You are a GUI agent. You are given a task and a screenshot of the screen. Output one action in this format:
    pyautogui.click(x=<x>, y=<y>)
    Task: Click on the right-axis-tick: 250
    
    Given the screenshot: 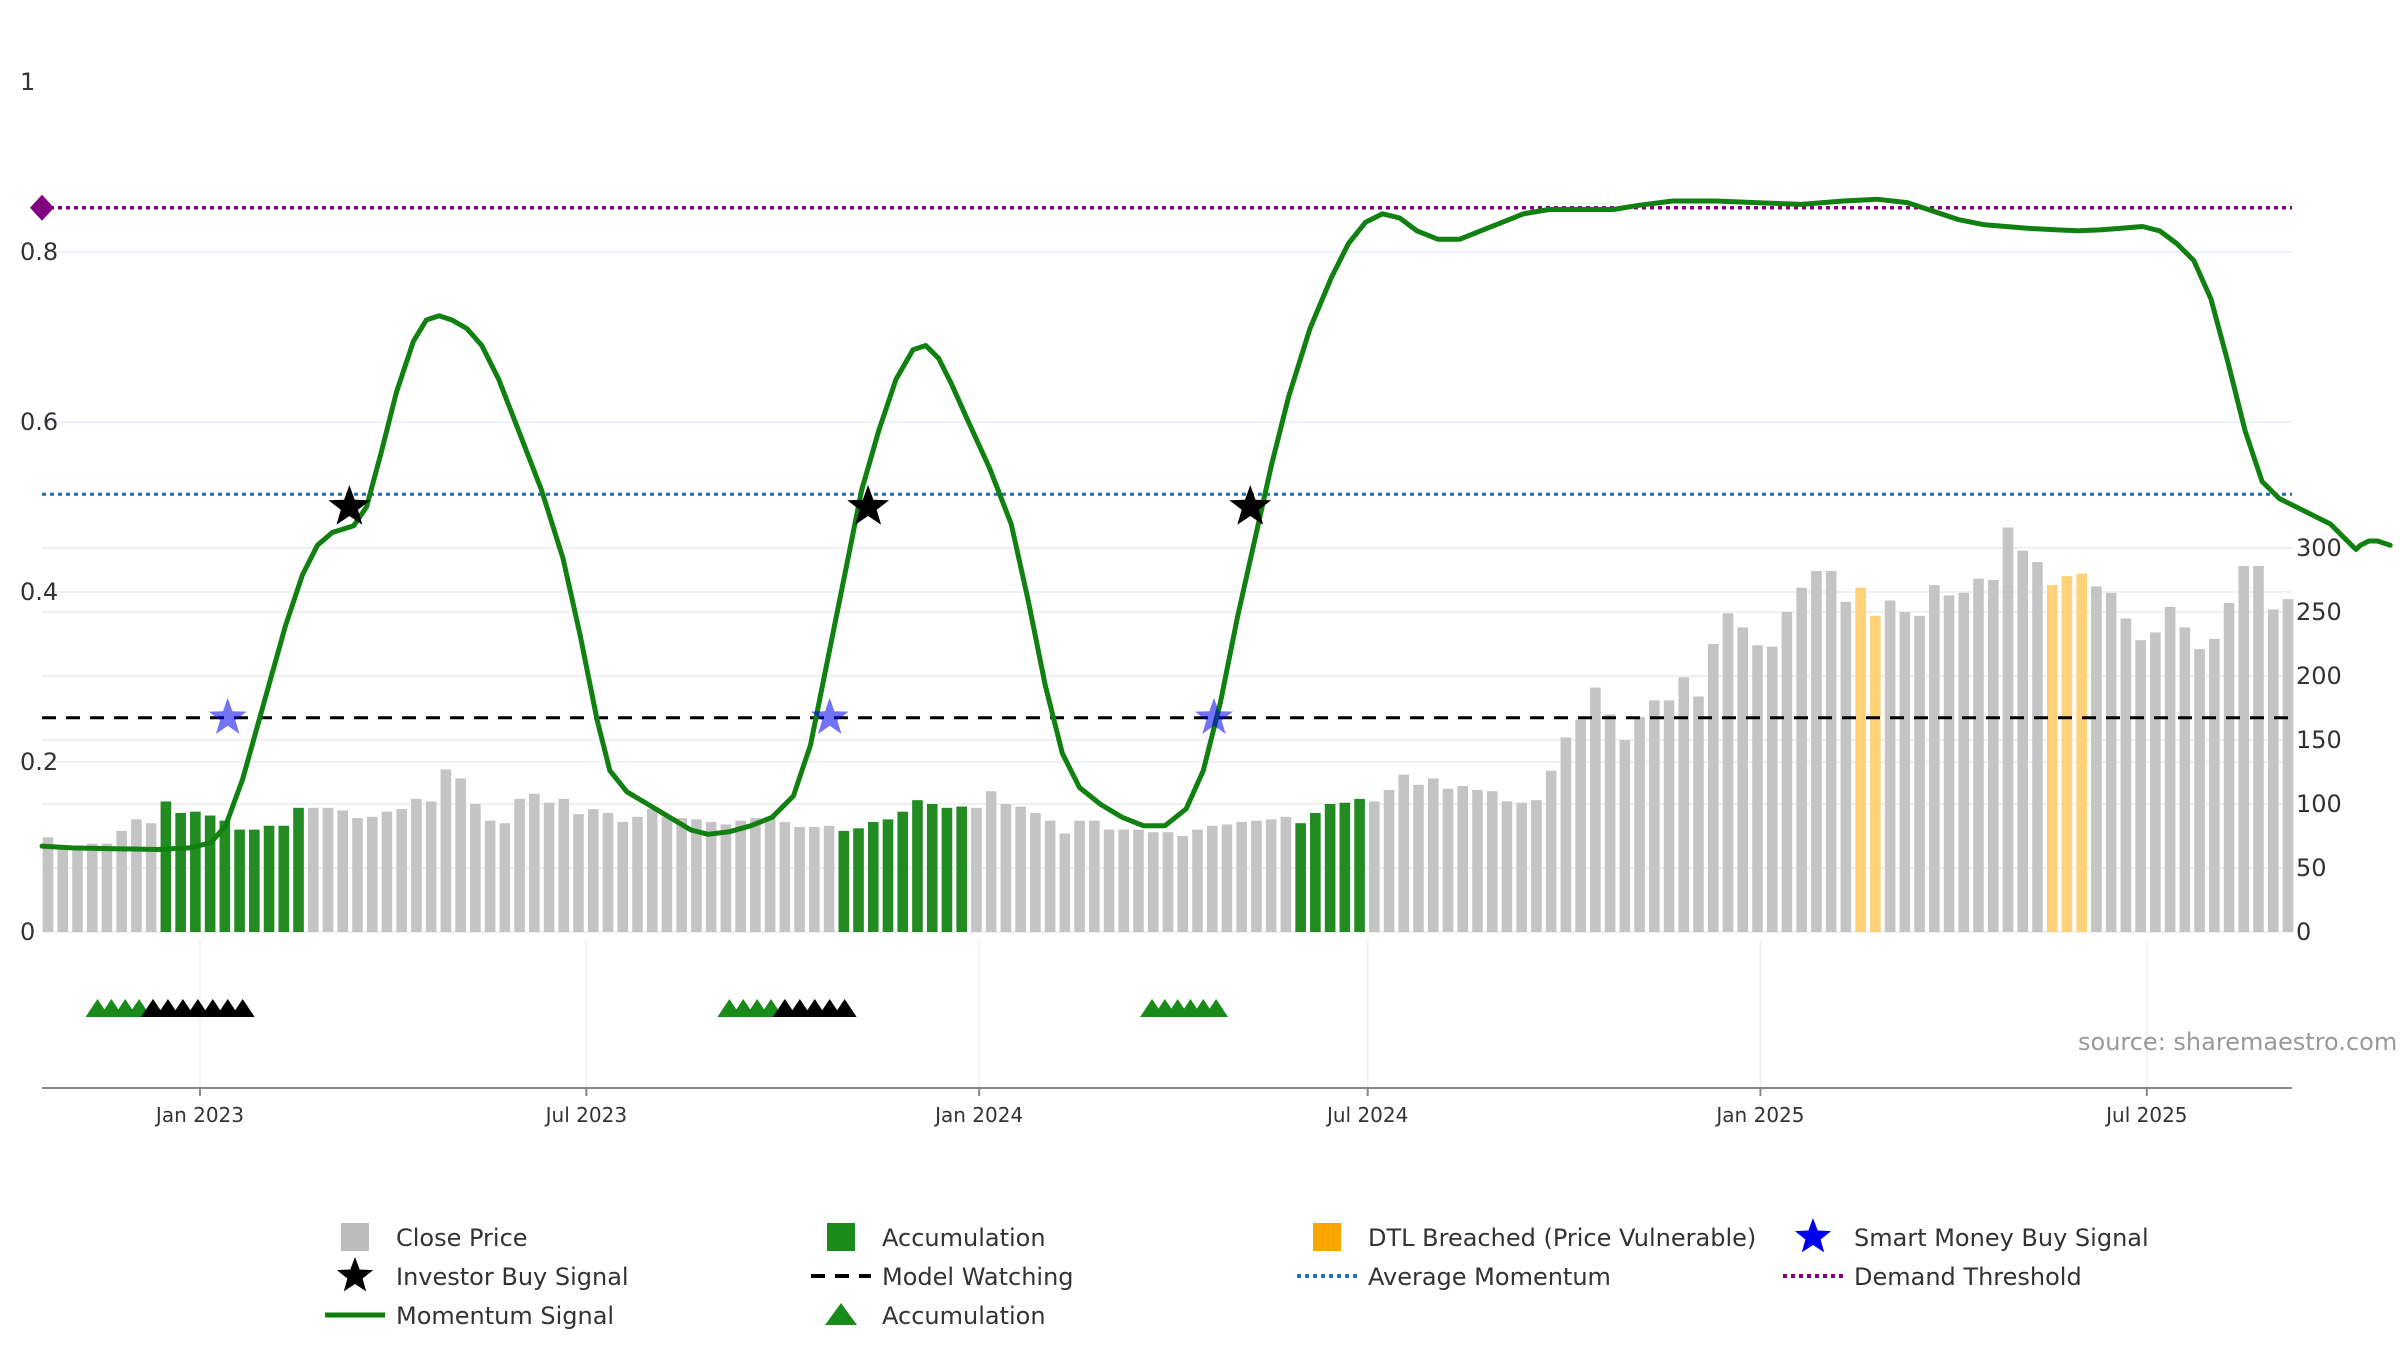 What is the action you would take?
    pyautogui.click(x=2319, y=612)
    